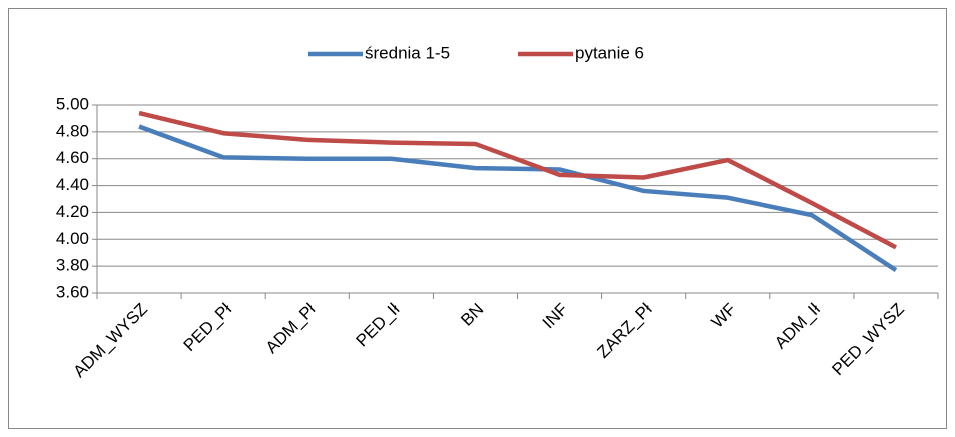  What do you see at coordinates (407, 52) in the screenshot?
I see `legend-label: średnia 1-5` at bounding box center [407, 52].